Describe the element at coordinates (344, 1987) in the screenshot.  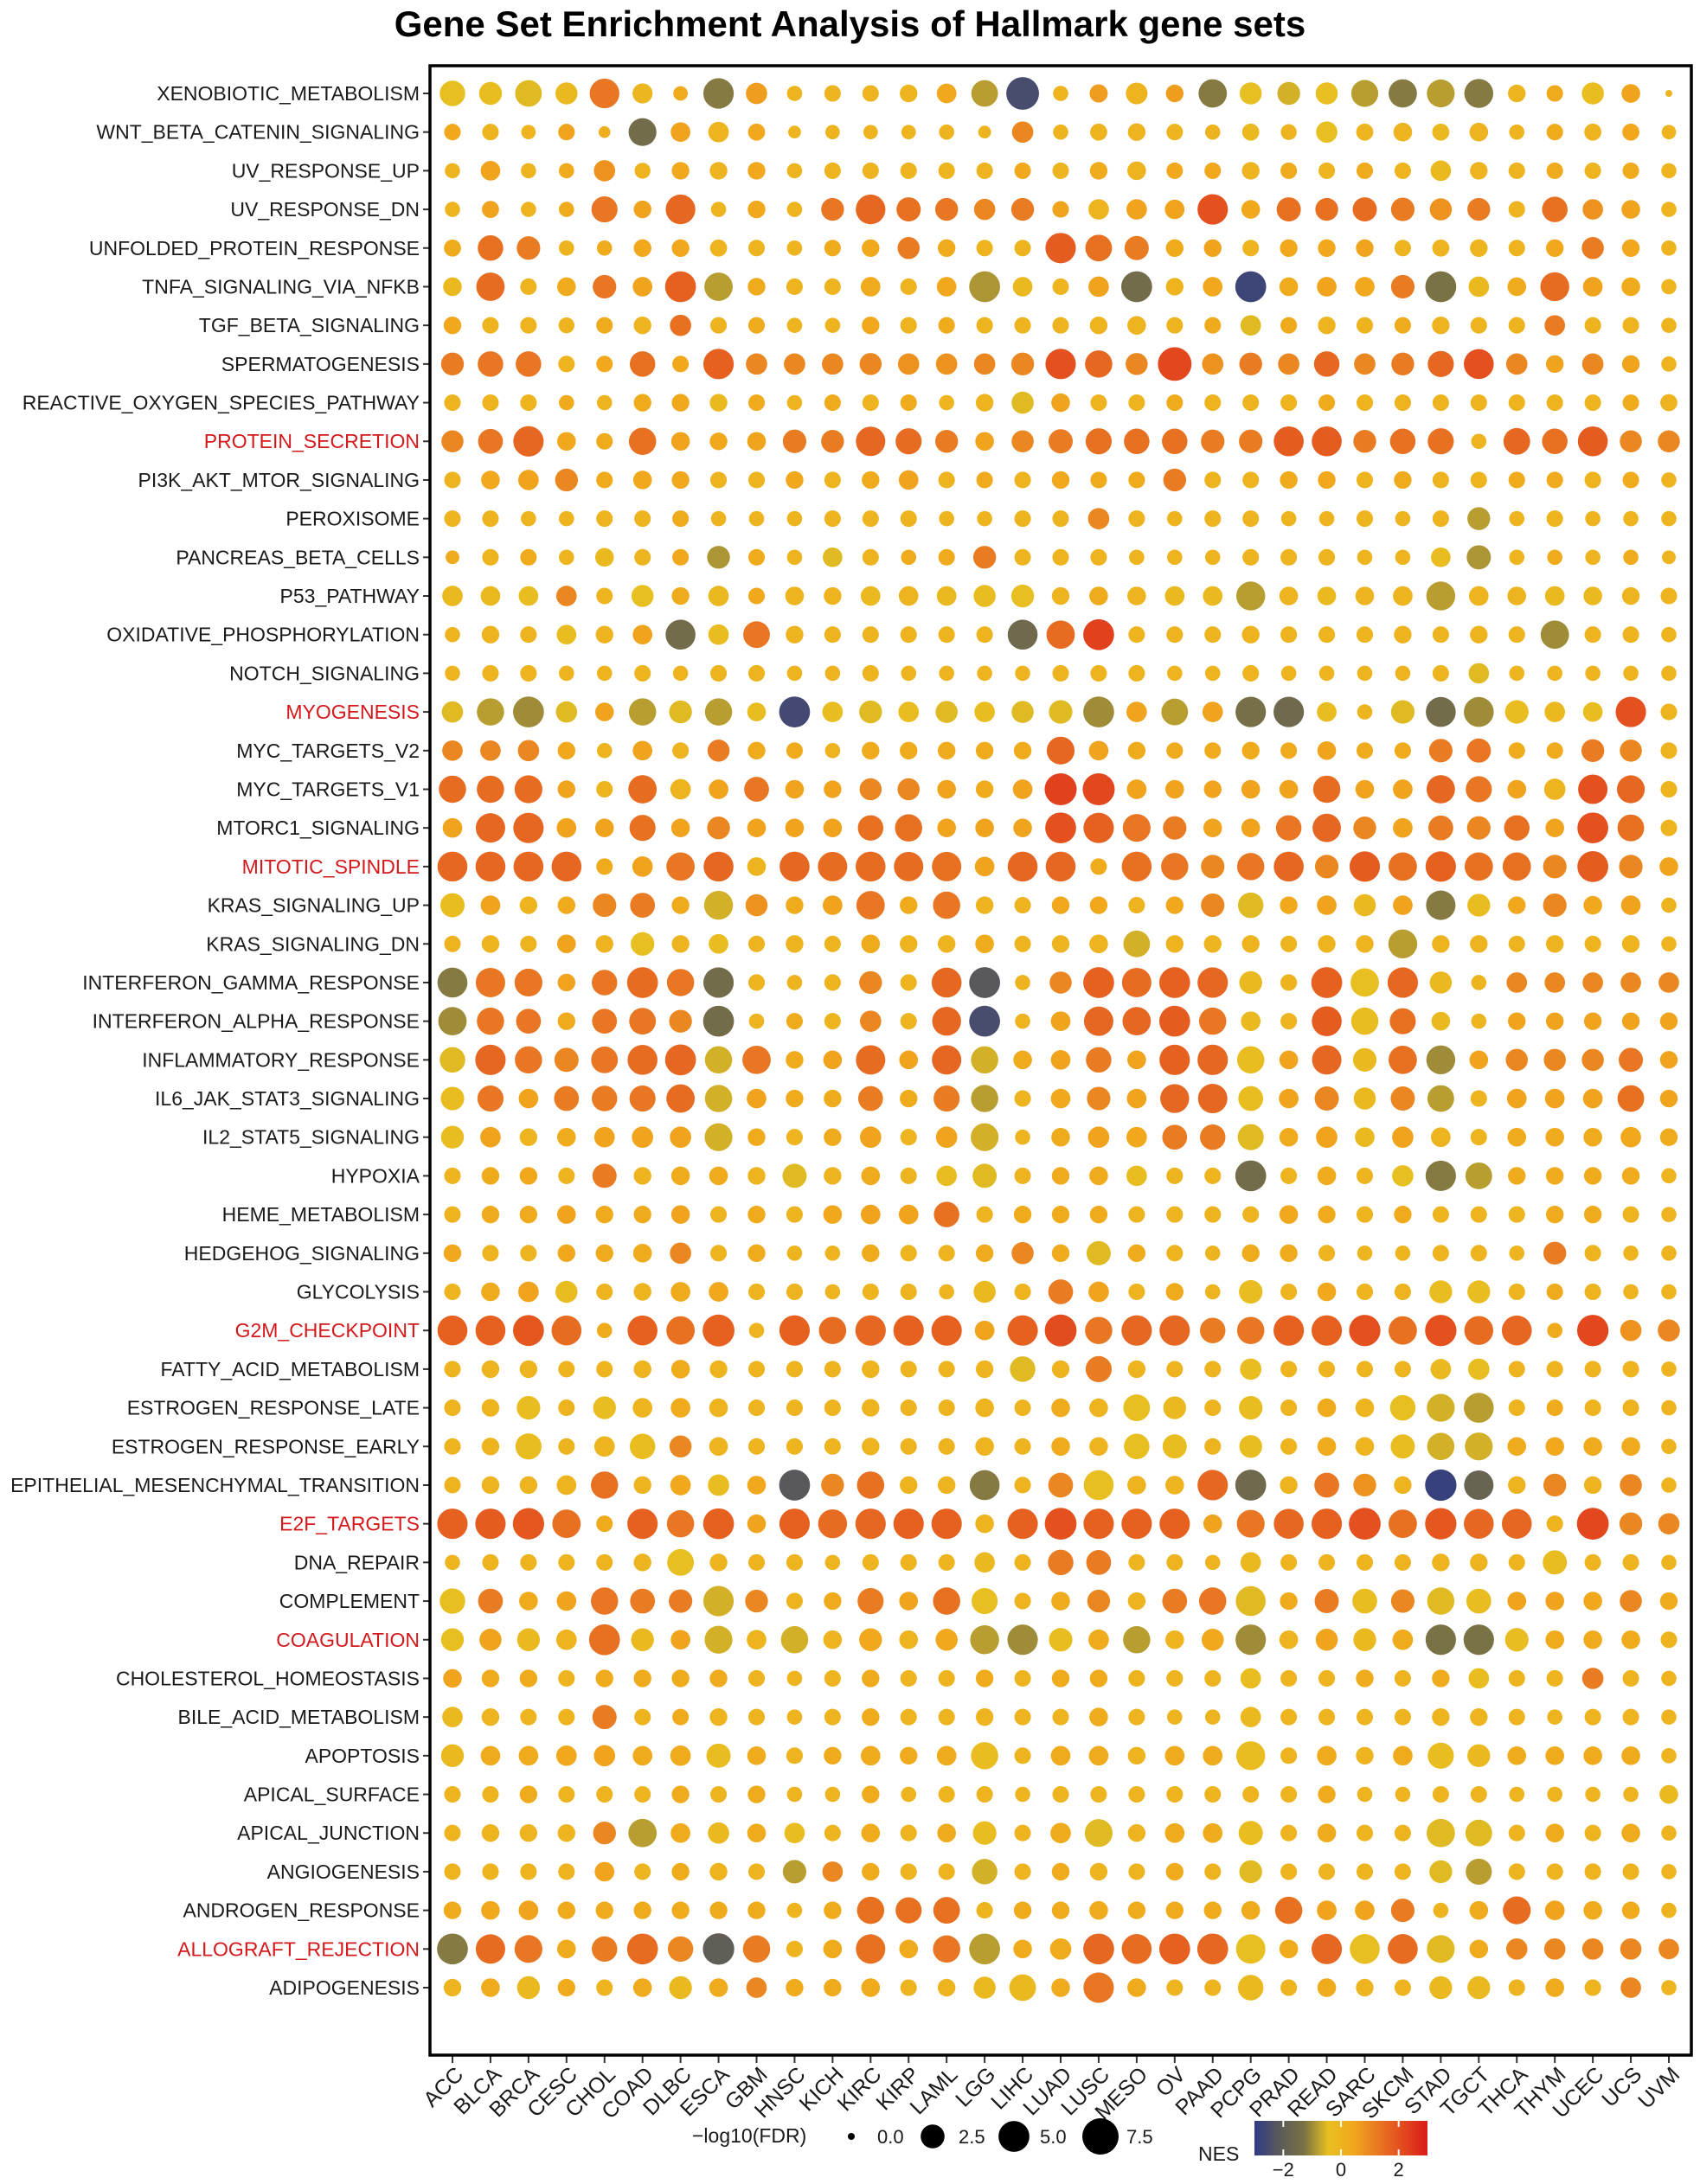
I see `y-tick-label: ADIPOGENESIS` at that location.